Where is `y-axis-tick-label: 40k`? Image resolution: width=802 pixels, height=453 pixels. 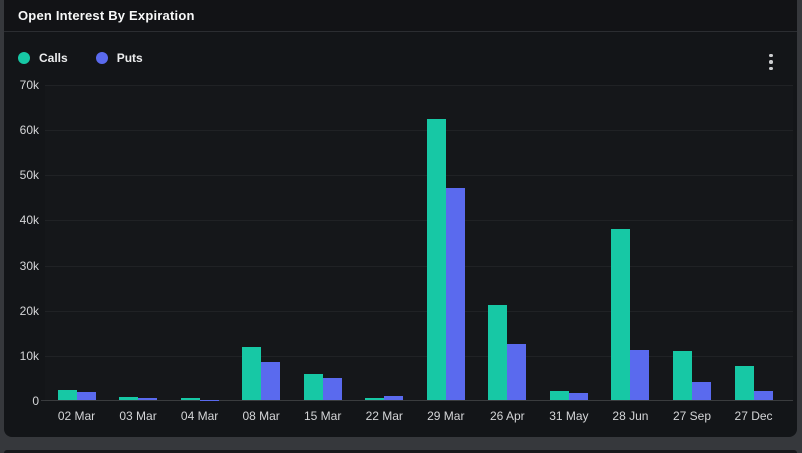 y-axis-tick-label: 40k is located at coordinates (29, 220).